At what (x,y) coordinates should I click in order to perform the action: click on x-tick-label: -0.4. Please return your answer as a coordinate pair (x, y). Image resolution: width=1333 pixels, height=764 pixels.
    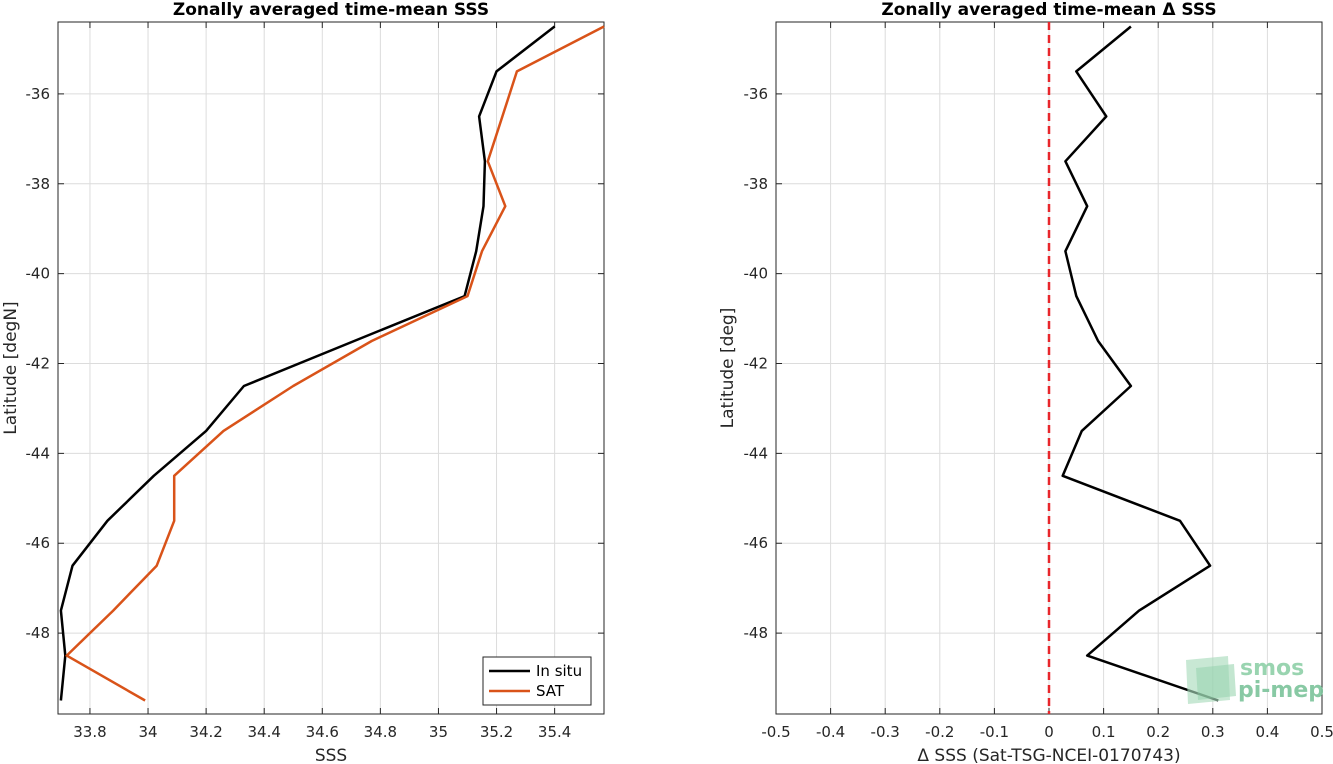
    Looking at the image, I should click on (830, 732).